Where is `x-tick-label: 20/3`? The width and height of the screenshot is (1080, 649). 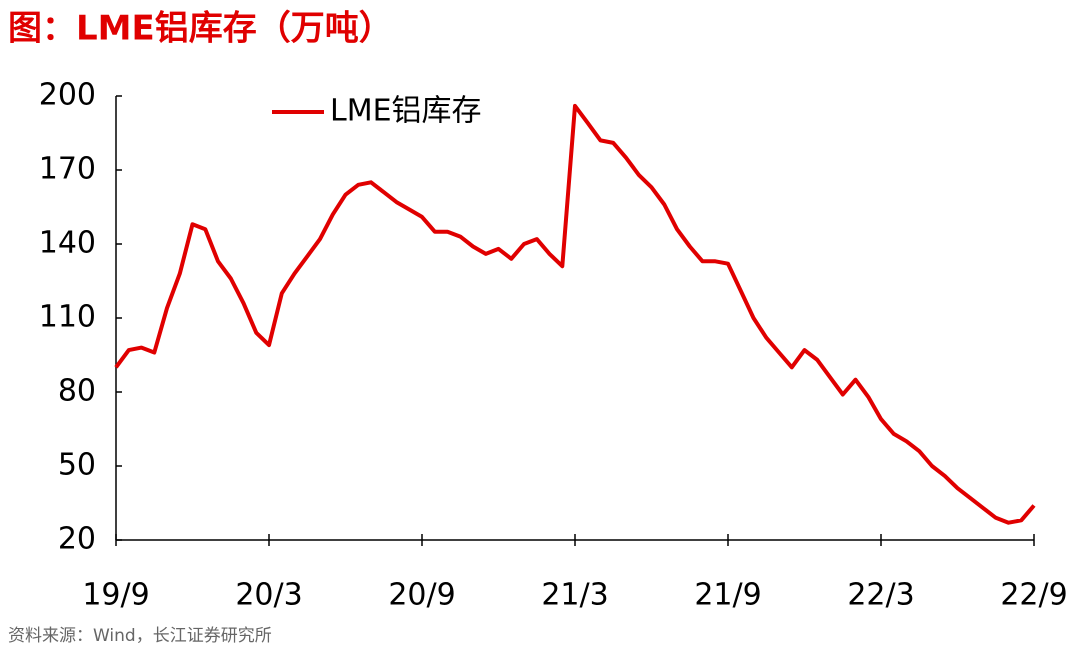
x-tick-label: 20/3 is located at coordinates (268, 595).